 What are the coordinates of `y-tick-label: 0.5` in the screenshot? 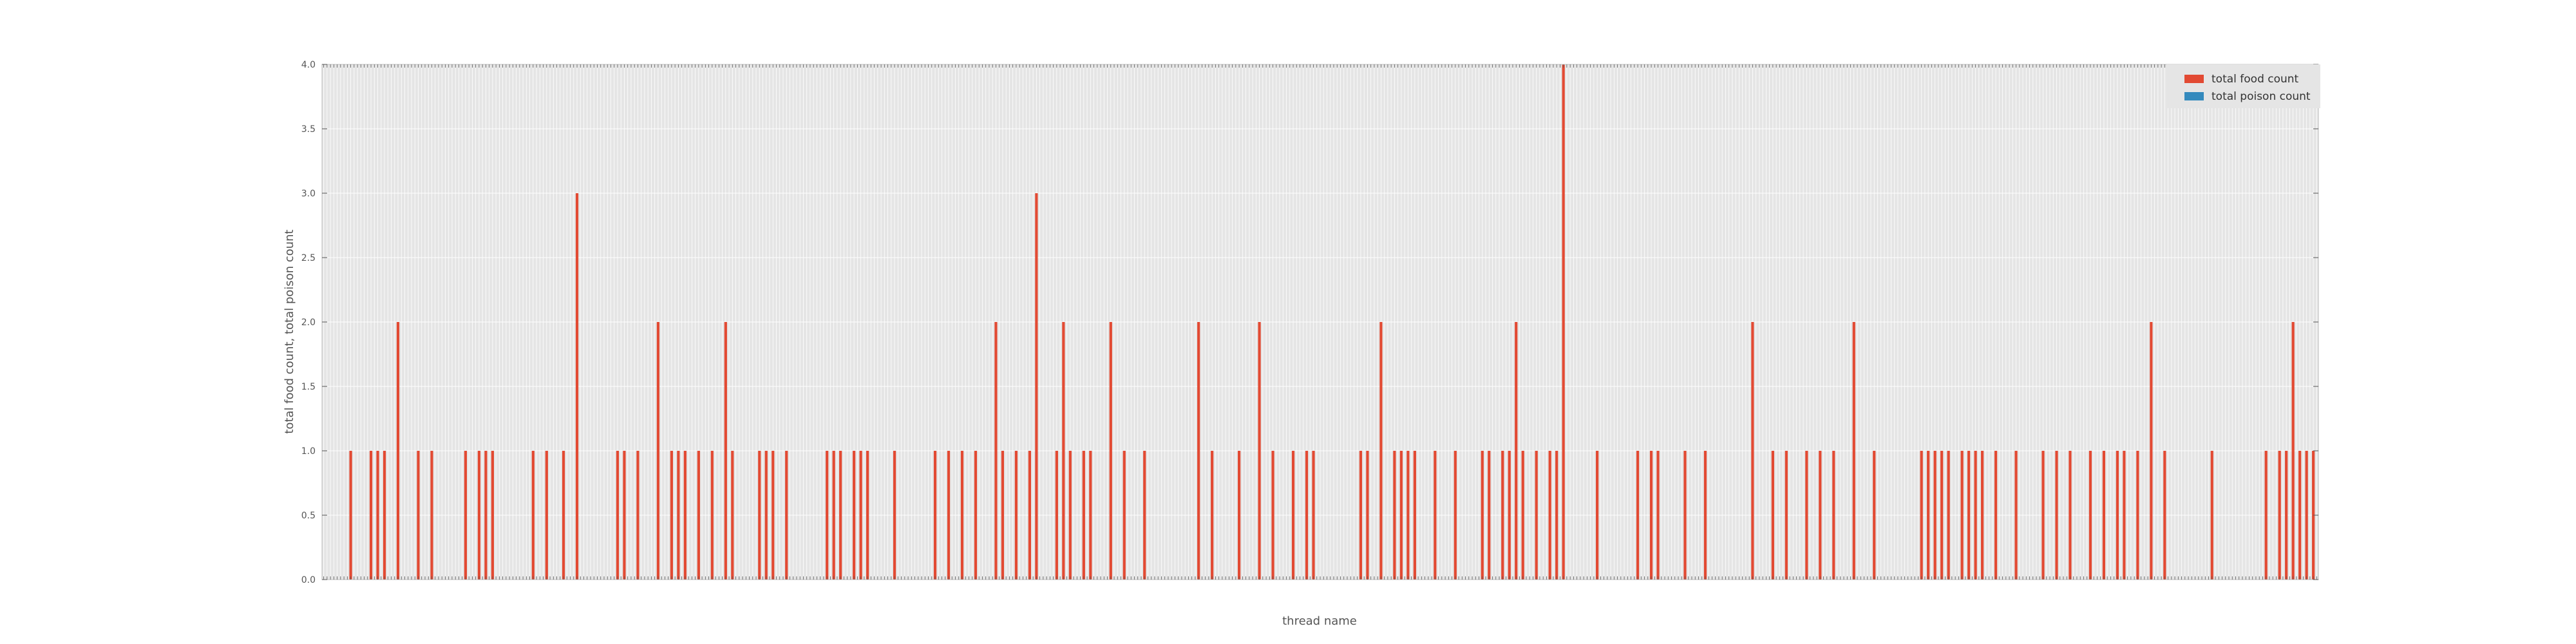 It's located at (309, 516).